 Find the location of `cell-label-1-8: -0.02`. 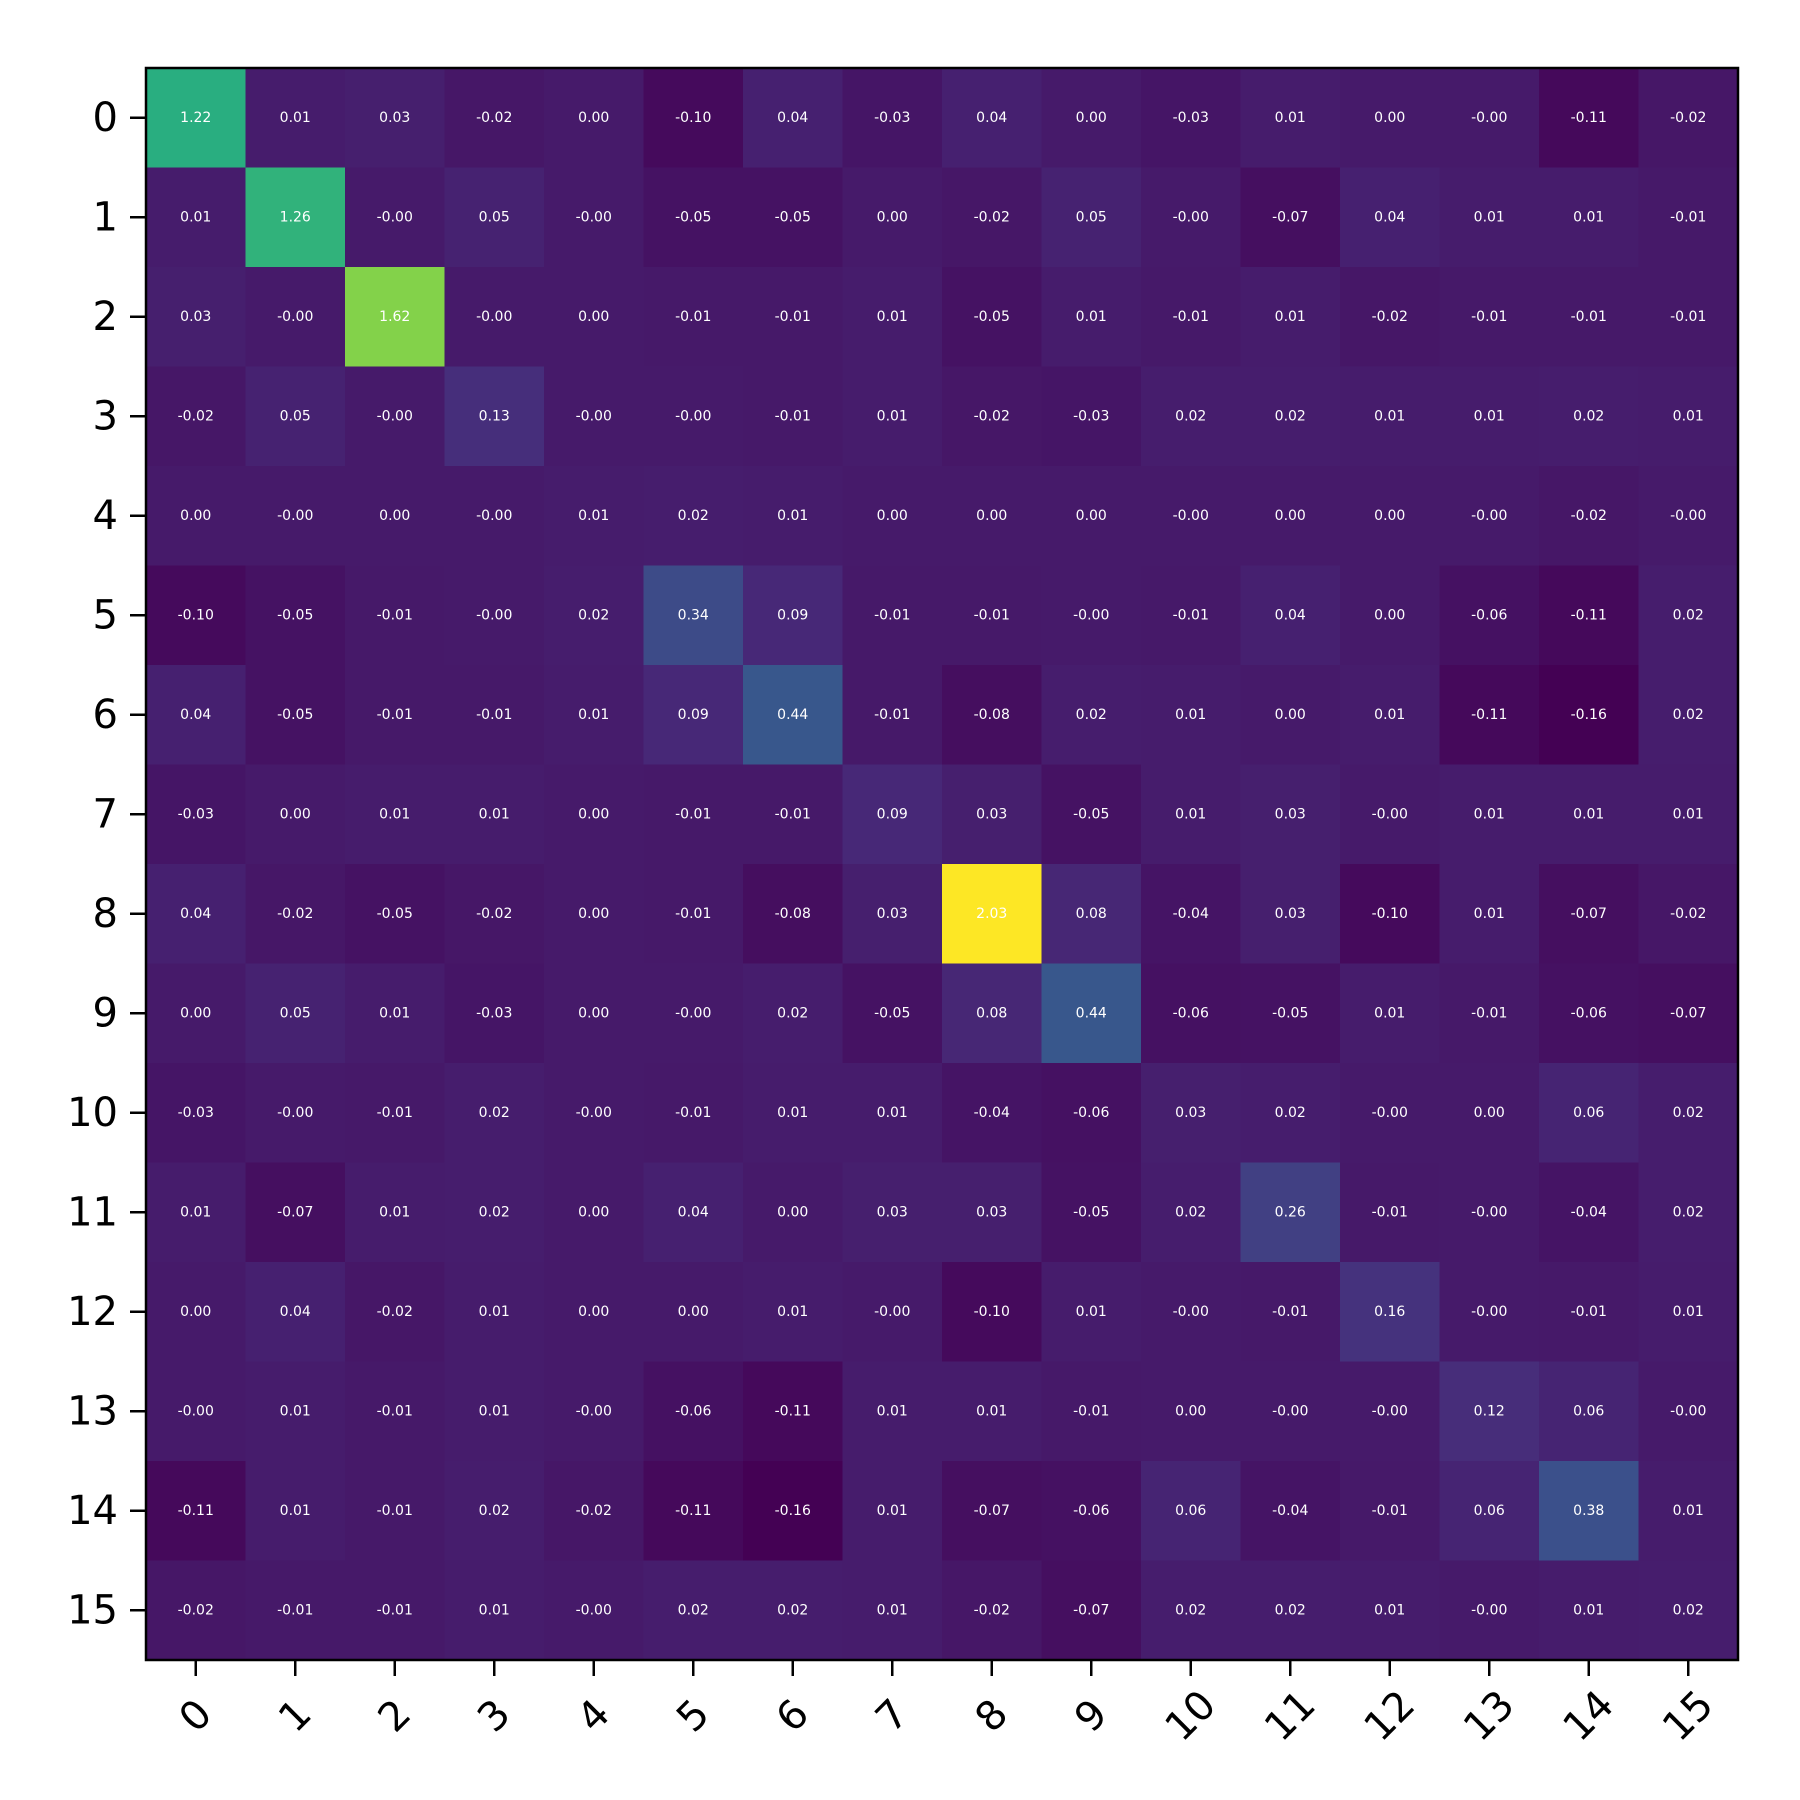

cell-label-1-8: -0.02 is located at coordinates (992, 217).